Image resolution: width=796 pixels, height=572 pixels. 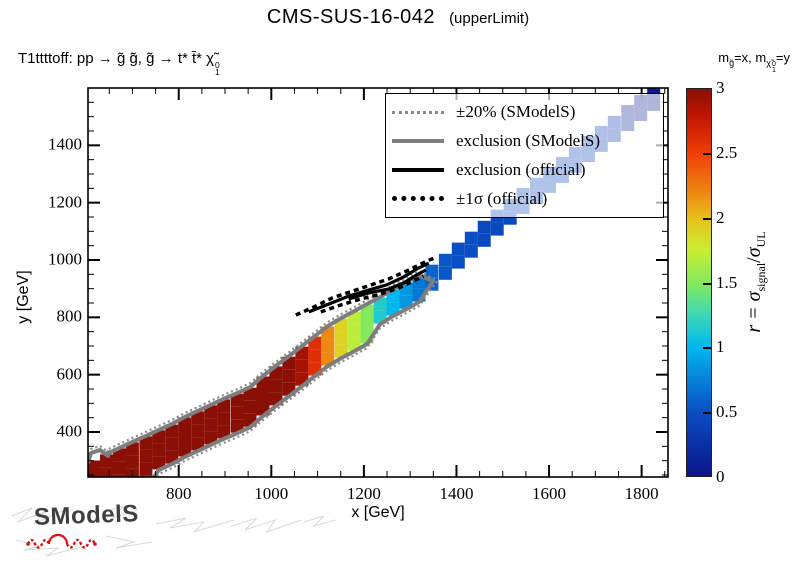 What do you see at coordinates (271, 493) in the screenshot?
I see `x-tick-label: 1000` at bounding box center [271, 493].